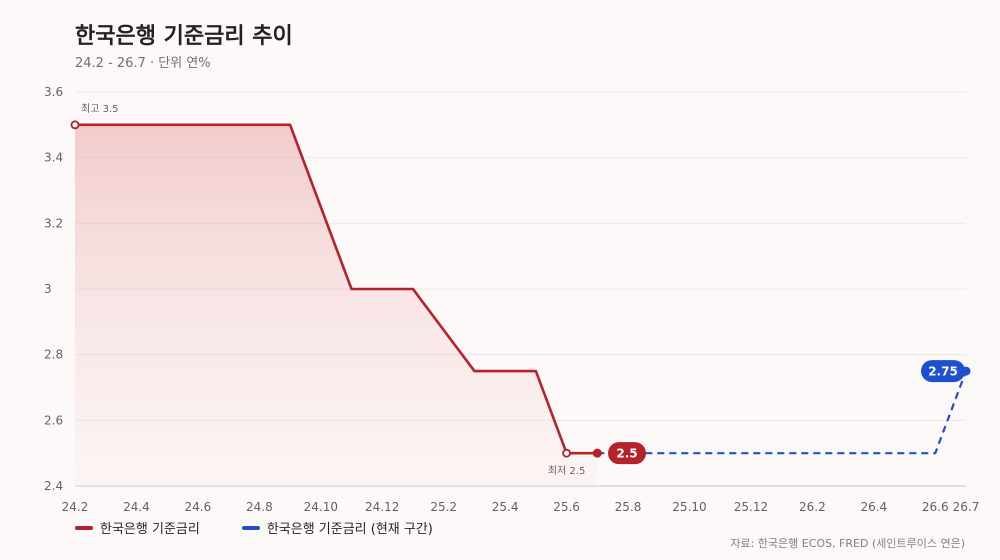 The width and height of the screenshot is (1000, 560). What do you see at coordinates (443, 507) in the screenshot?
I see `x-tick-label: 25.2` at bounding box center [443, 507].